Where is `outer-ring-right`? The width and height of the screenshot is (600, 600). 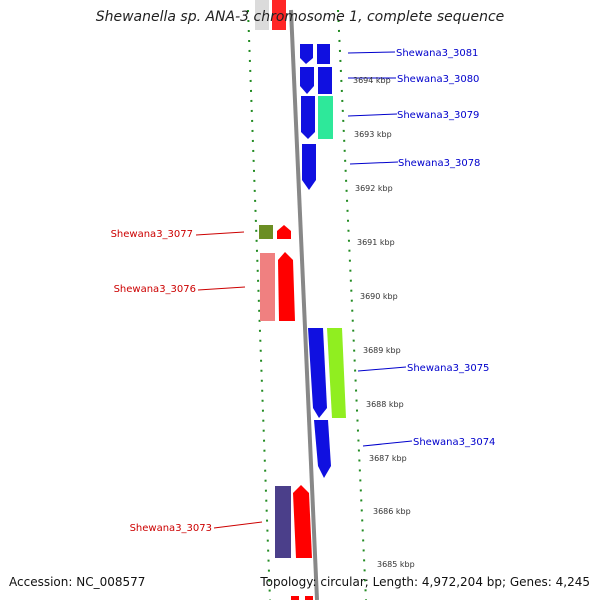
outer-ring-right is located at coordinates (352, 304).